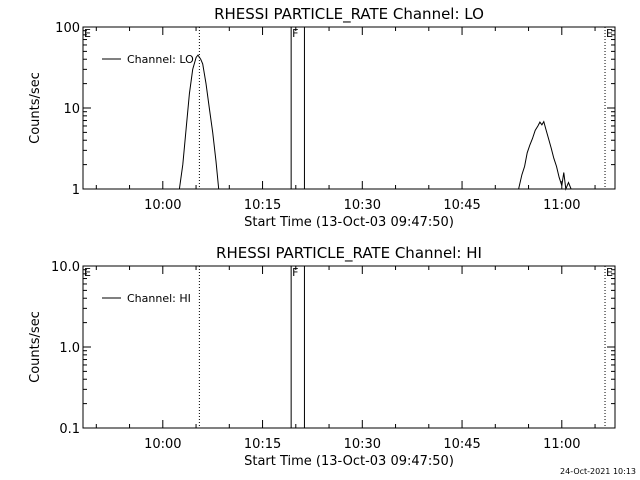  I want to click on legend-label: Channel: HI, so click(159, 298).